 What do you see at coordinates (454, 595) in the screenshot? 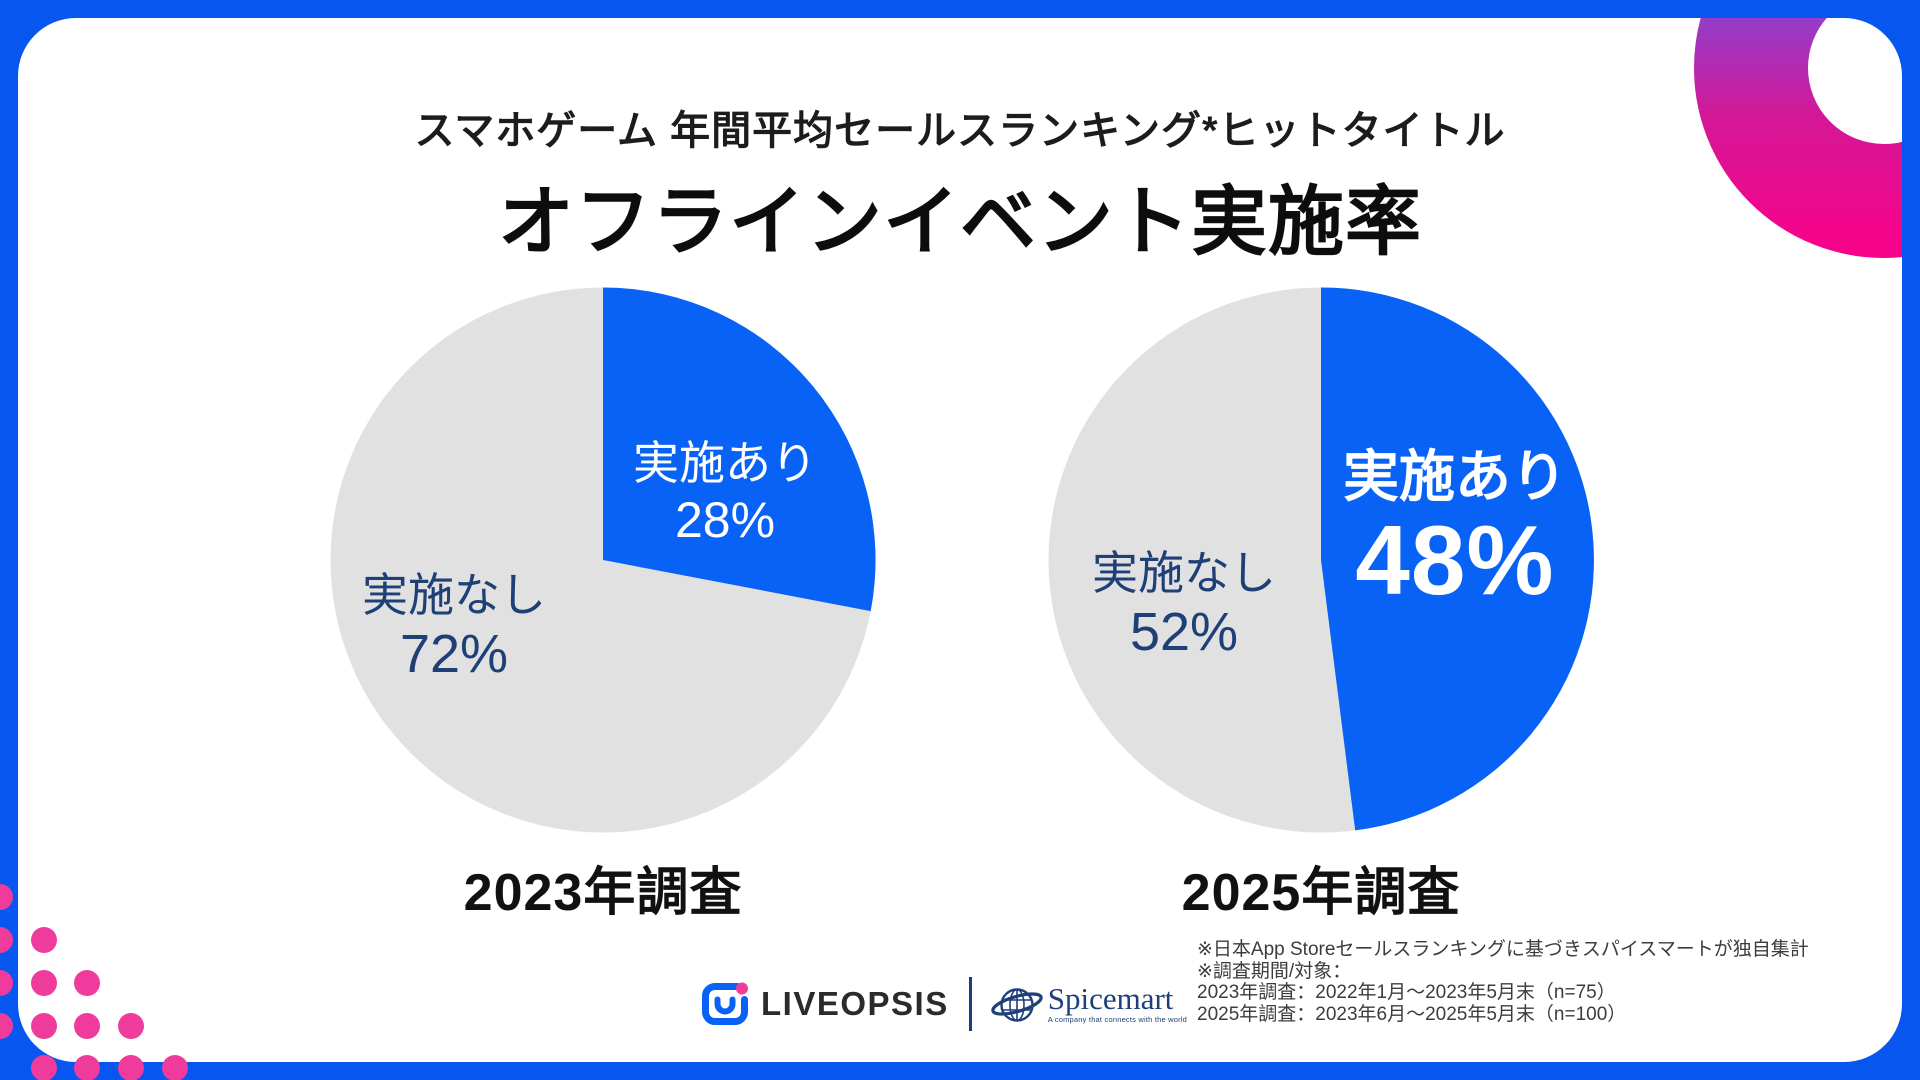
I see `pie-2023-label-no-text: 実施なし` at bounding box center [454, 595].